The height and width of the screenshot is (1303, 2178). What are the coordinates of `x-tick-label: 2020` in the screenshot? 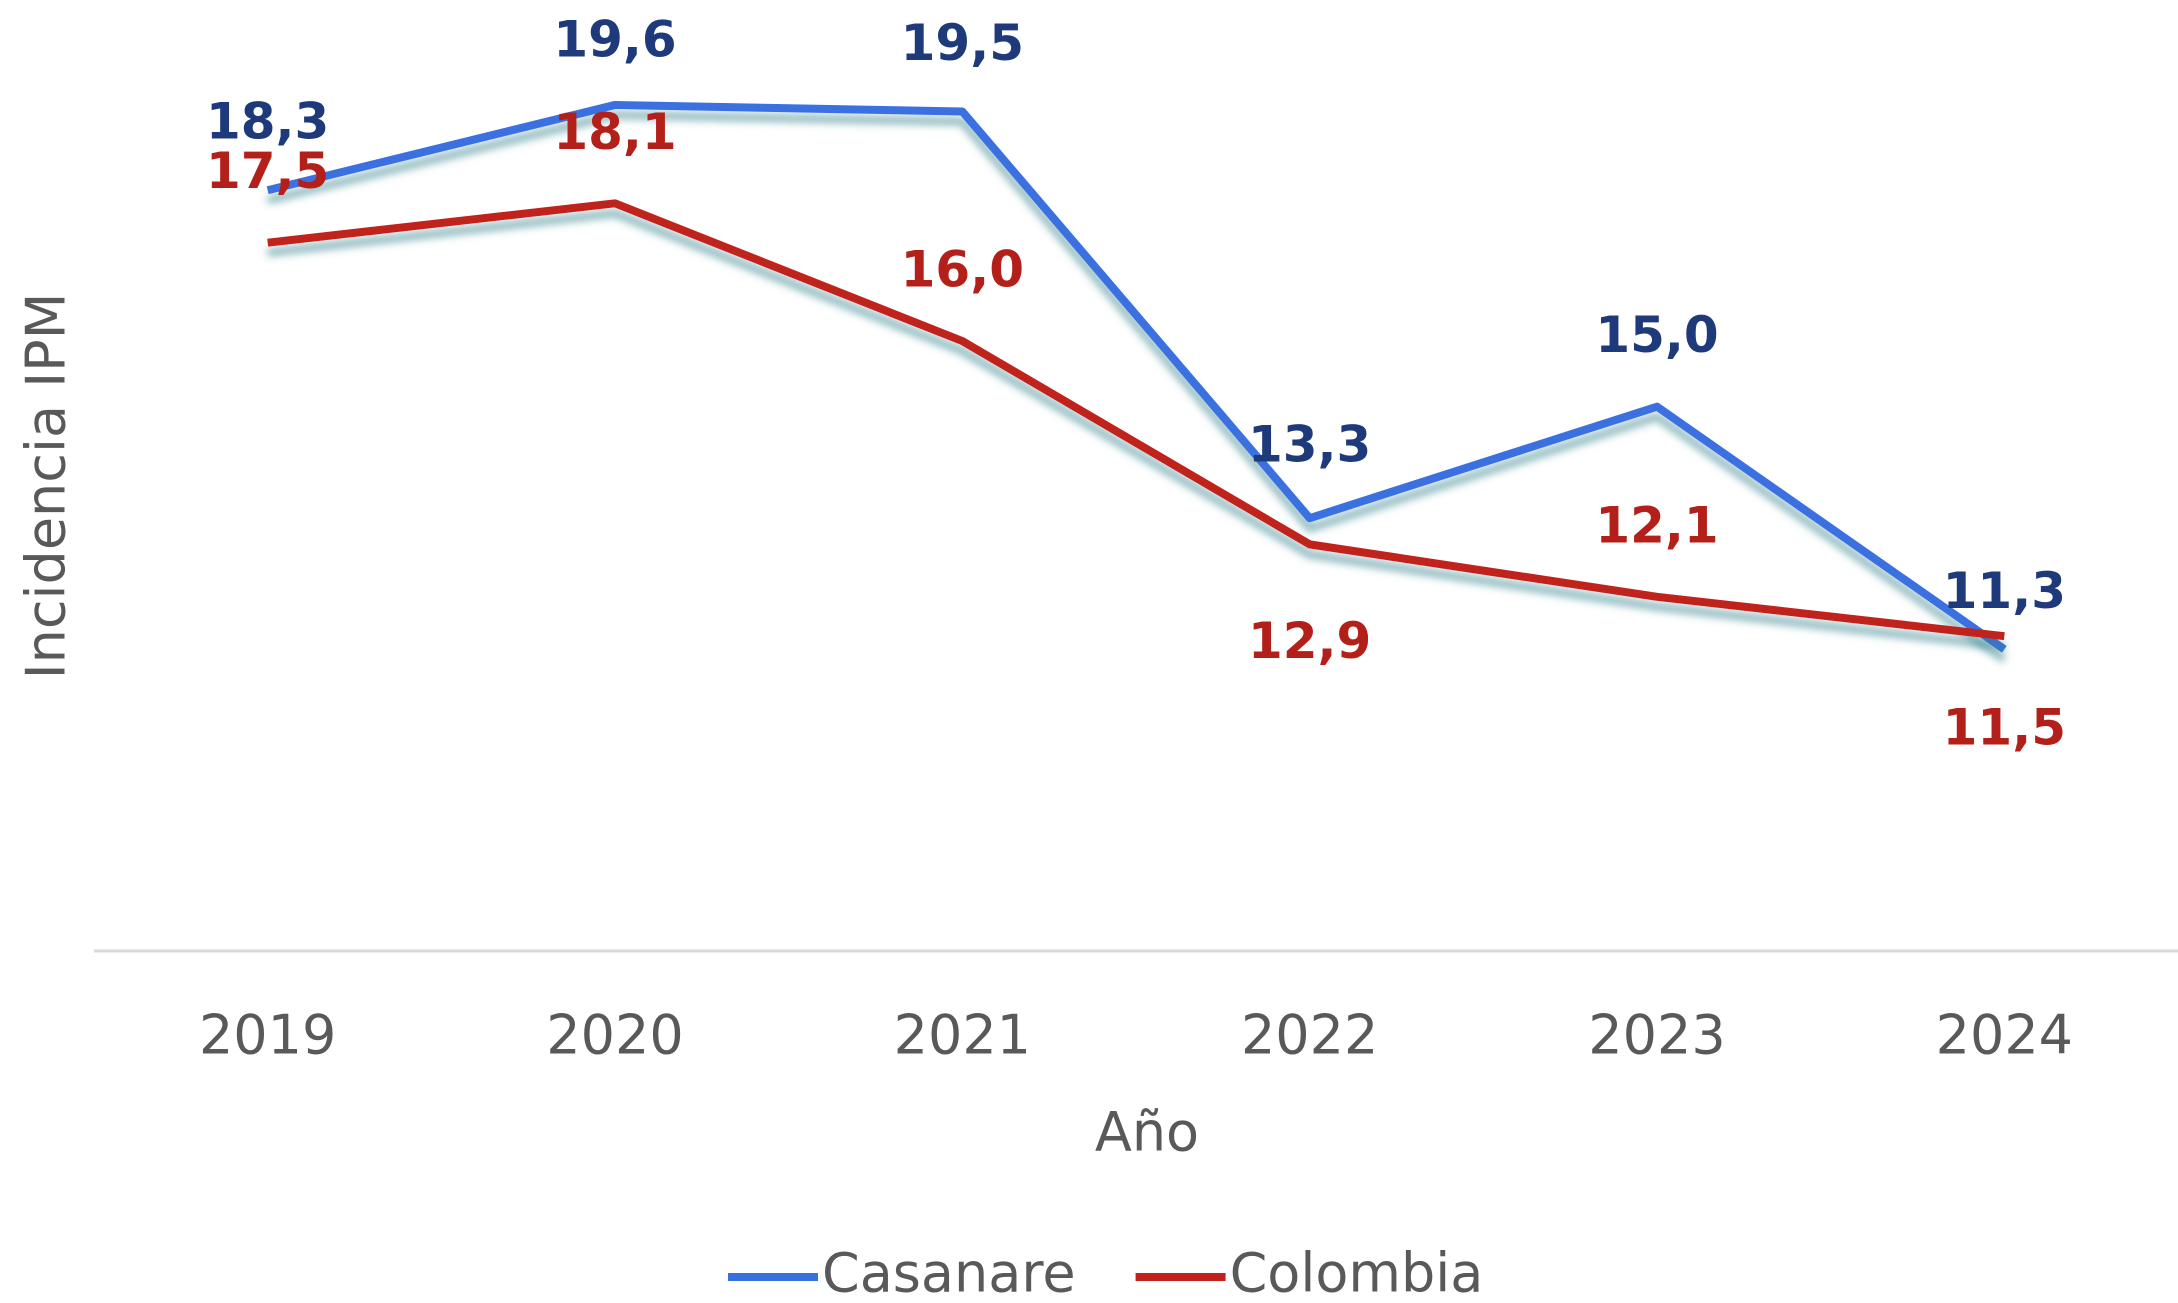 It's located at (614, 1035).